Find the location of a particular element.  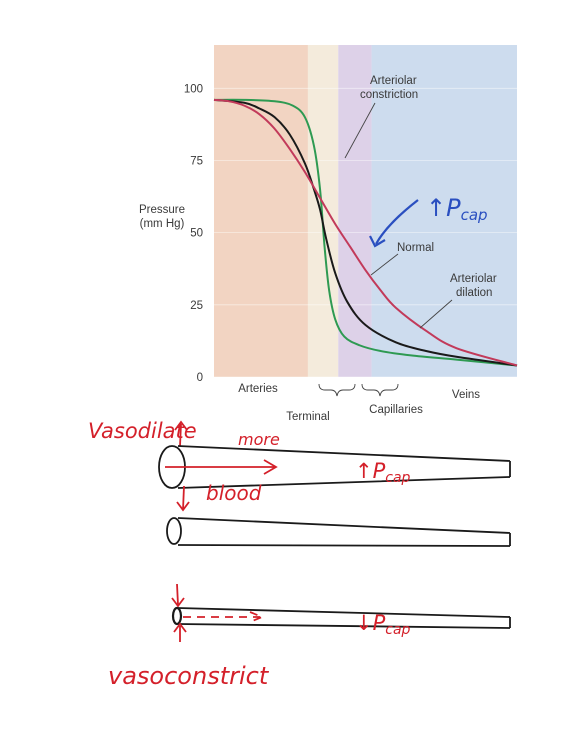

normal-leader-line is located at coordinates (384, 264).